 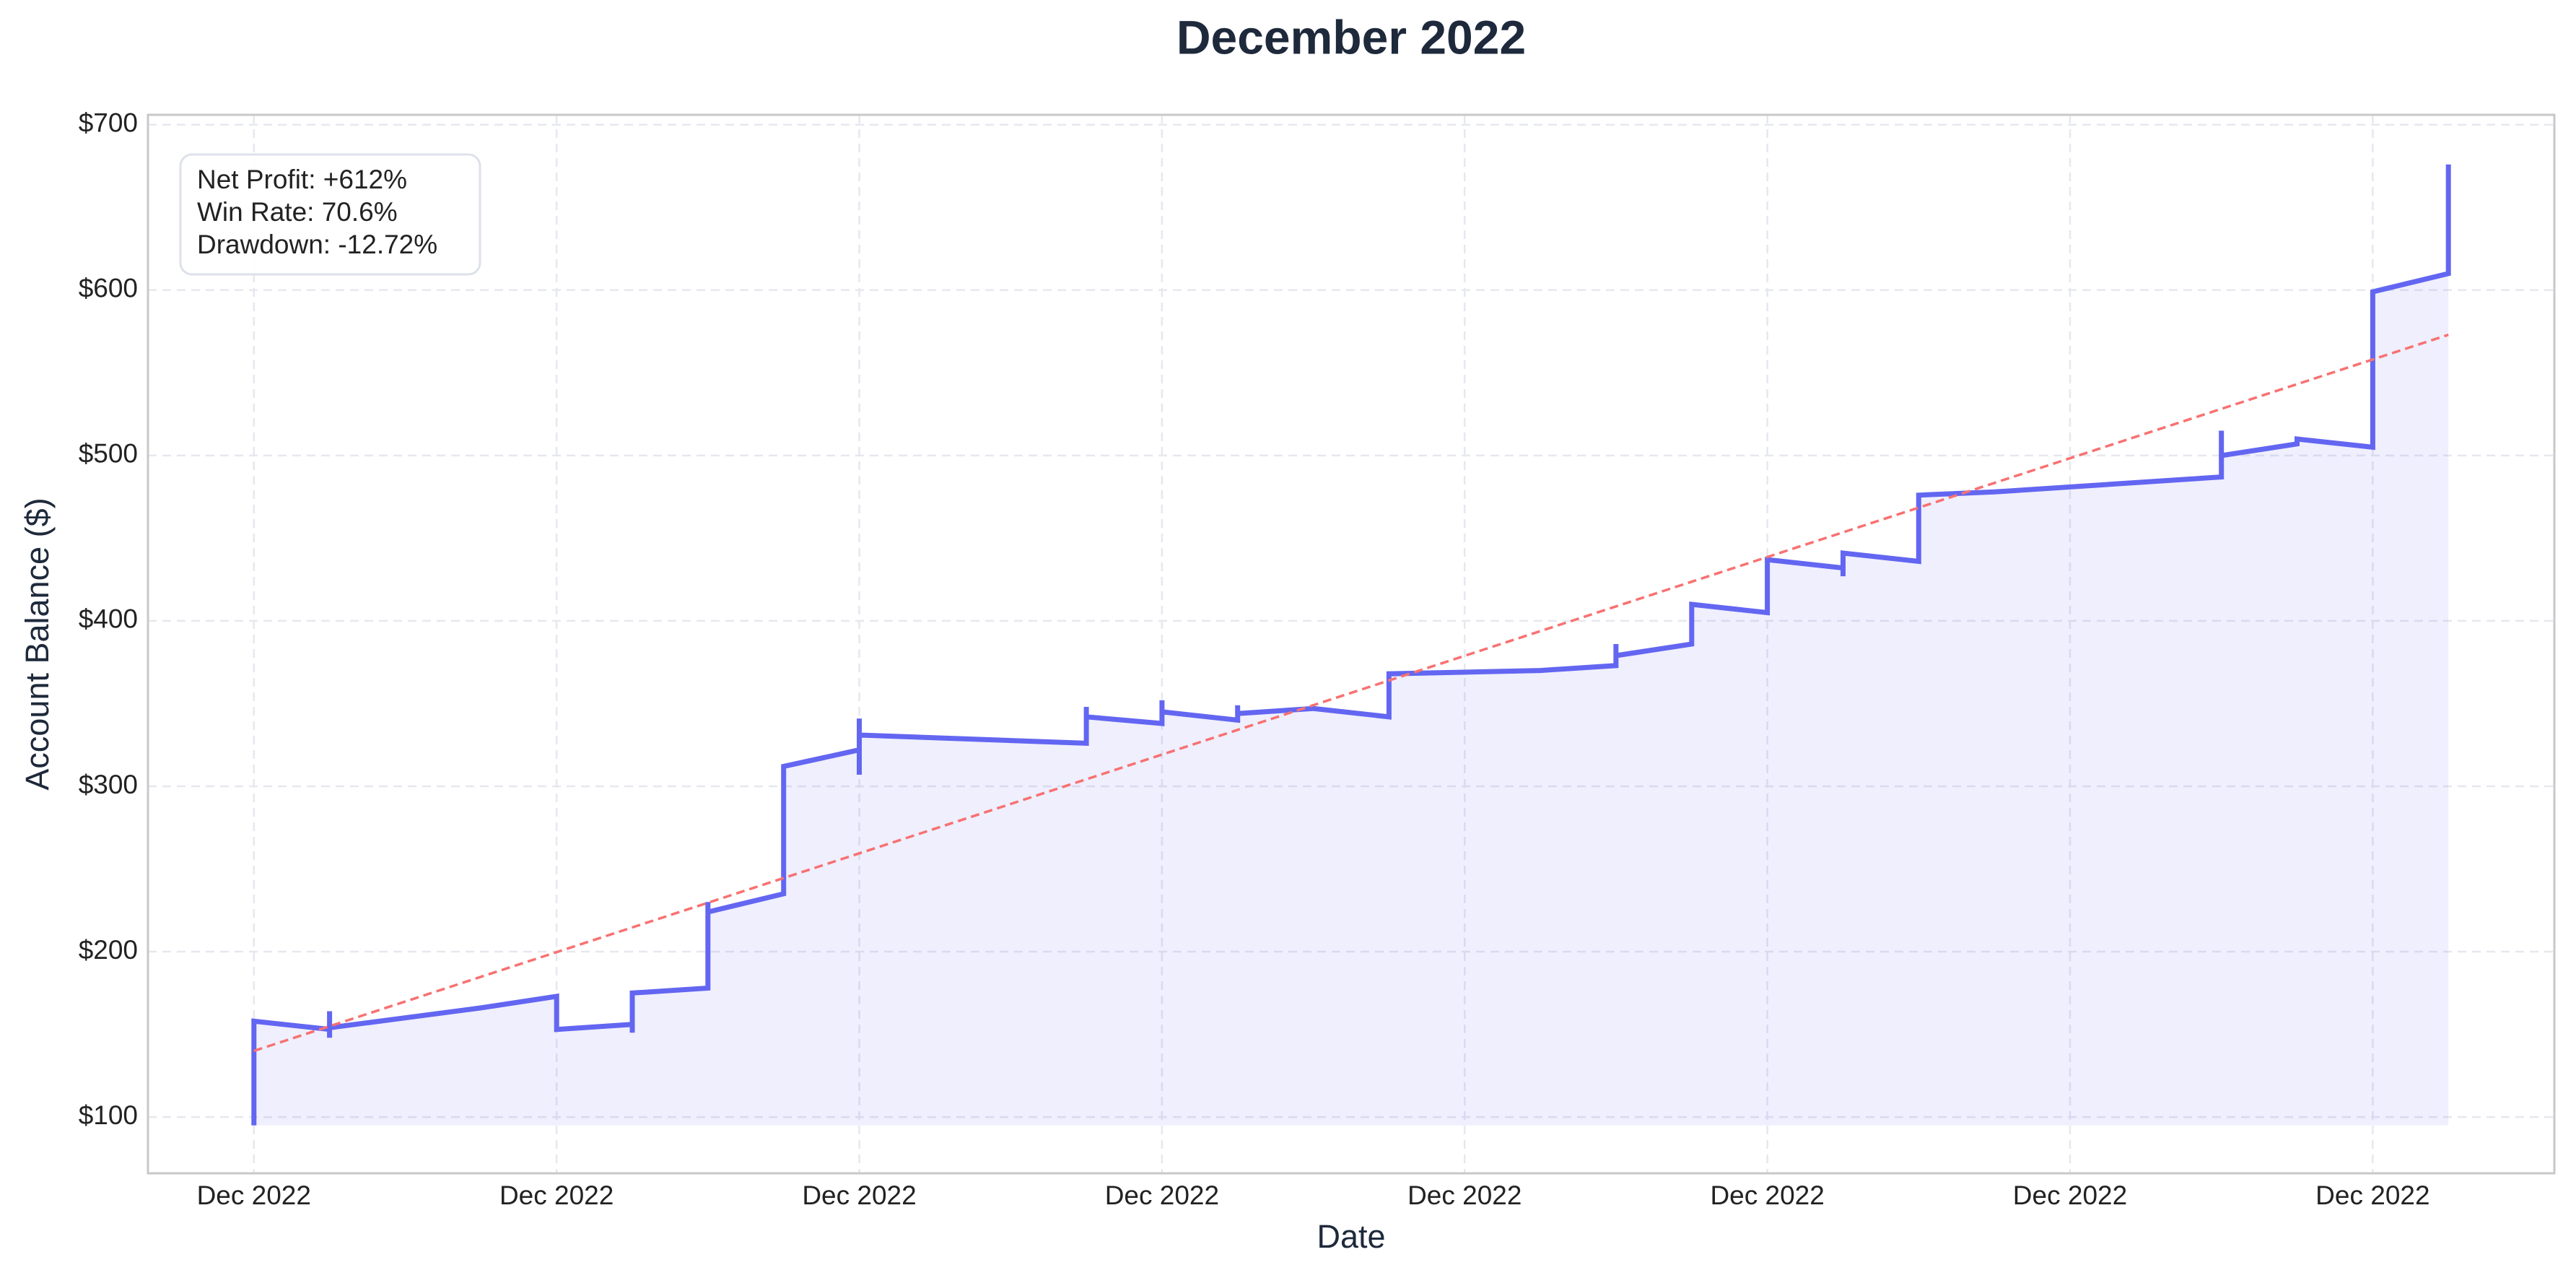 What do you see at coordinates (108, 950) in the screenshot?
I see `y-tick-label: $200` at bounding box center [108, 950].